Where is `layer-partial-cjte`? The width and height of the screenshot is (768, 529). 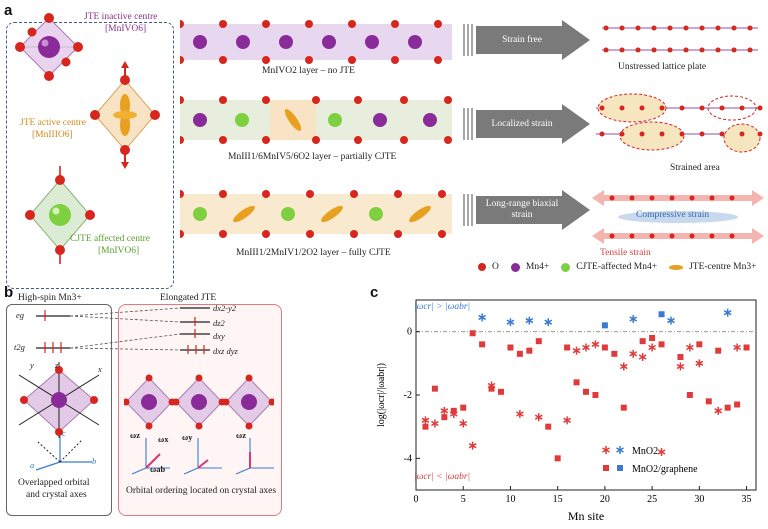
layer-partial-cjte is located at coordinates (316, 120).